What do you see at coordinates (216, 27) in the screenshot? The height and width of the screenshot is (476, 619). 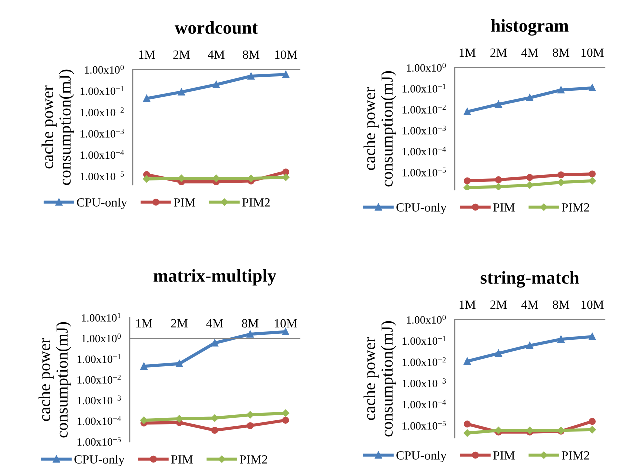 I see `chart-title: wordcount` at bounding box center [216, 27].